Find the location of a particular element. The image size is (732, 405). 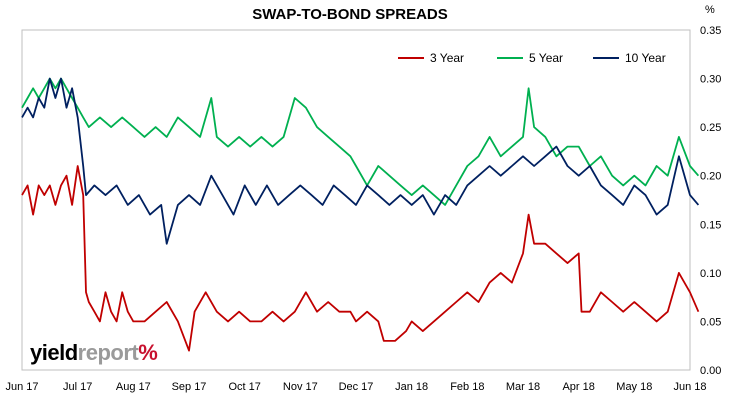

y-tick-label-5: 0.25 is located at coordinates (710, 128).